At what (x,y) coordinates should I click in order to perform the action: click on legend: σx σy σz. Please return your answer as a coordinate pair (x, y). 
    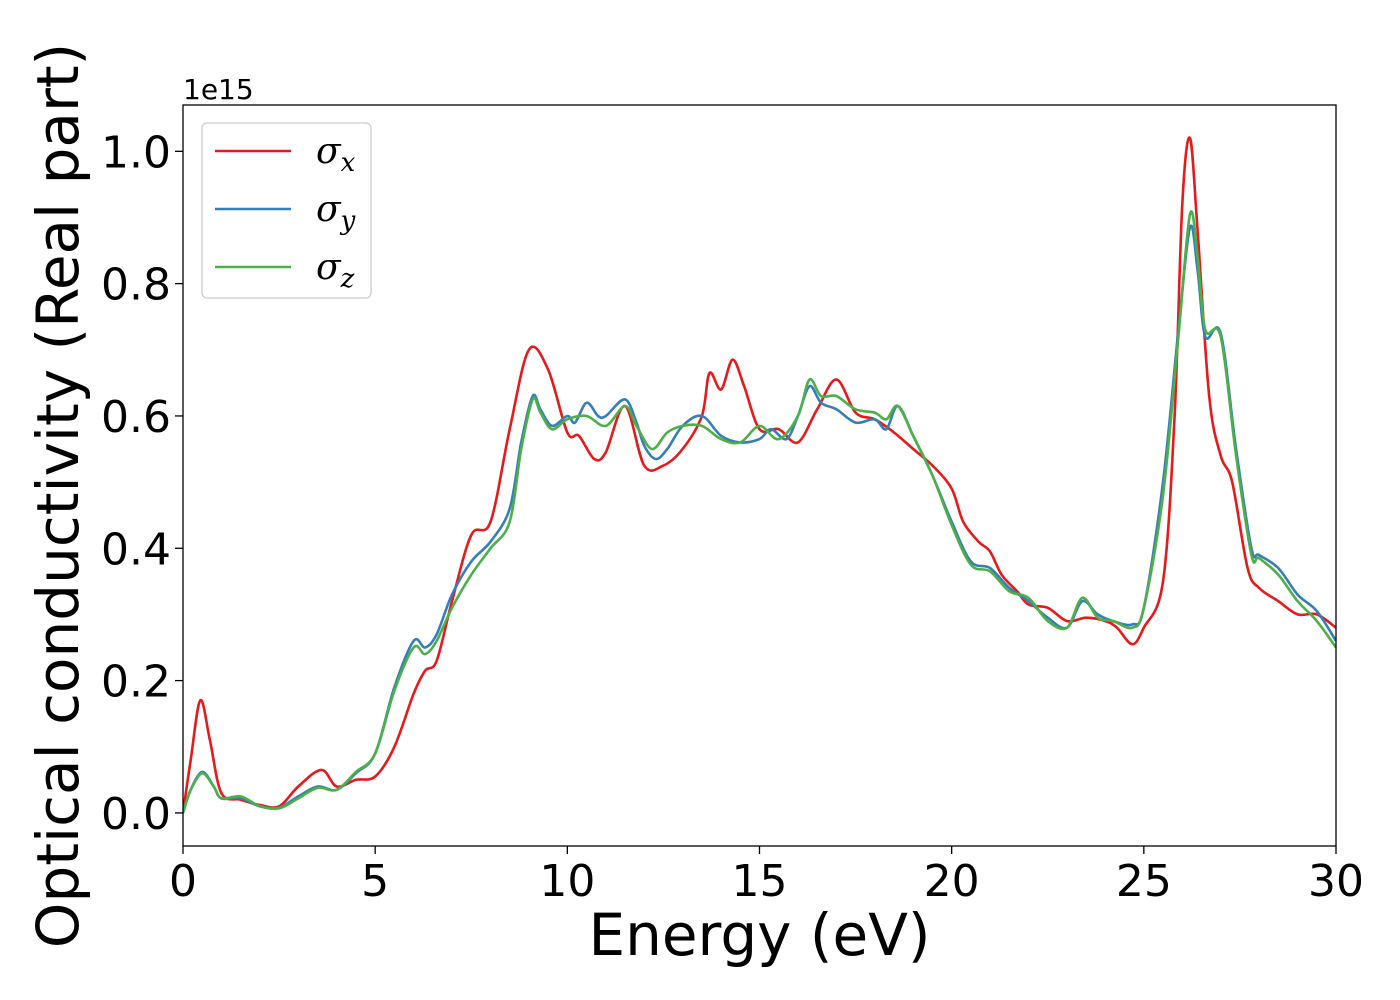
    Looking at the image, I should click on (286, 210).